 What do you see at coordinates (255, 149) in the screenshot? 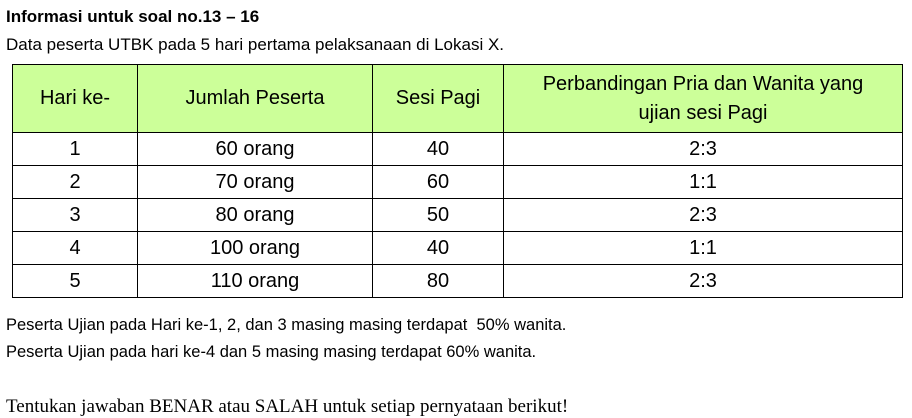
I see `table-cell: 60 orang` at bounding box center [255, 149].